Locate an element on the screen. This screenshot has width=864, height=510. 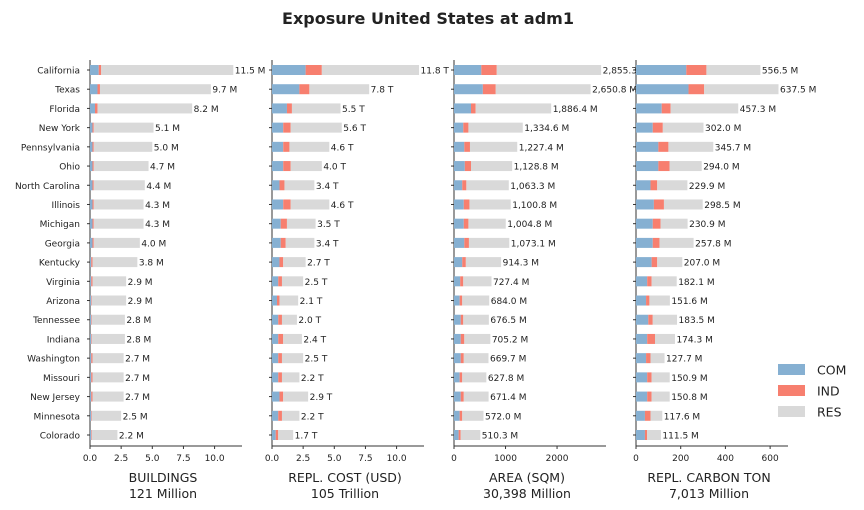
bar-res-minnesota is located at coordinates (656, 415).